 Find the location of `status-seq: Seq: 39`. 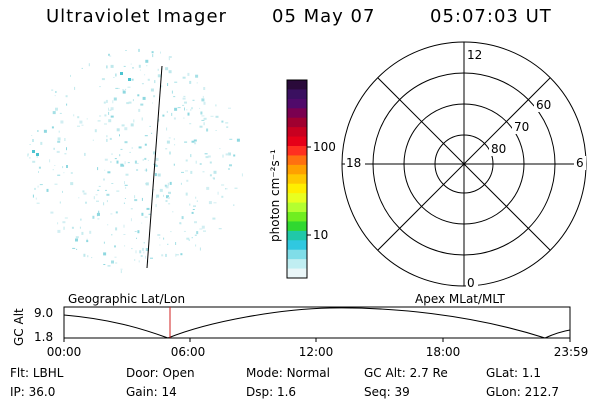

status-seq: Seq: 39 is located at coordinates (387, 392).